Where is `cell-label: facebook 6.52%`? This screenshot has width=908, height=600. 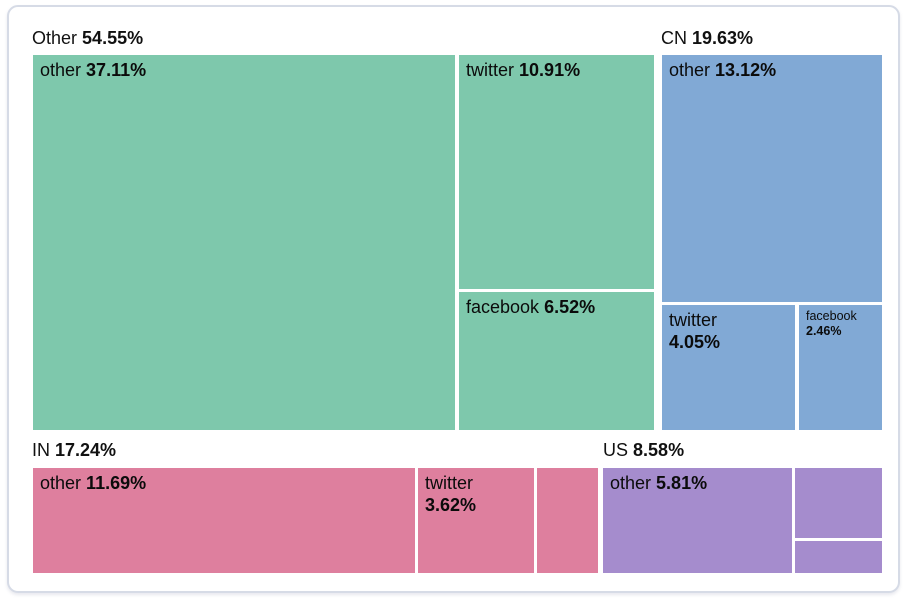 cell-label: facebook 6.52% is located at coordinates (531, 307).